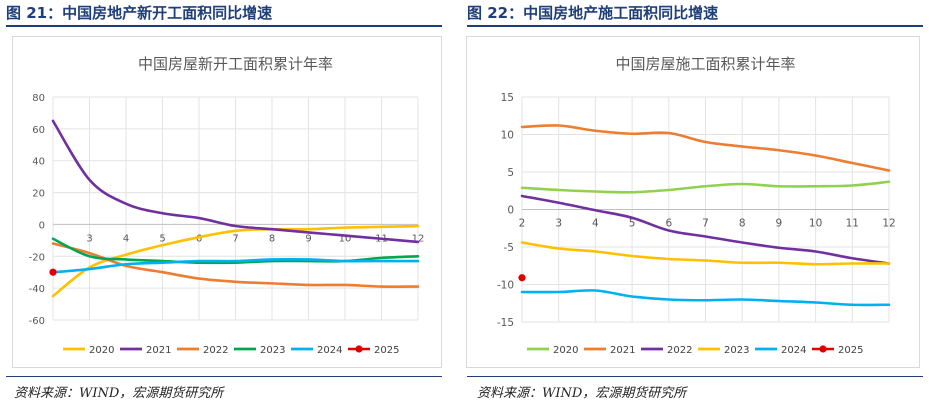 The width and height of the screenshot is (929, 407). Describe the element at coordinates (224, 376) in the screenshot. I see `figure-21-bottom-rule` at that location.